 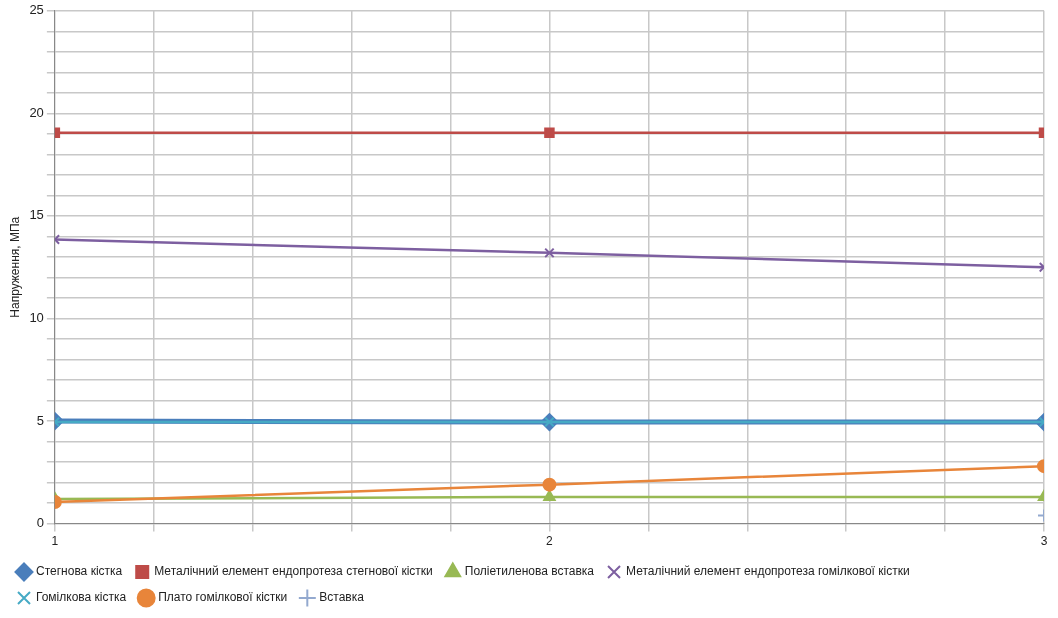 What do you see at coordinates (768, 571) in the screenshot?
I see `legend-label: Металічний елемент ендопротеза гомілкової кістки` at bounding box center [768, 571].